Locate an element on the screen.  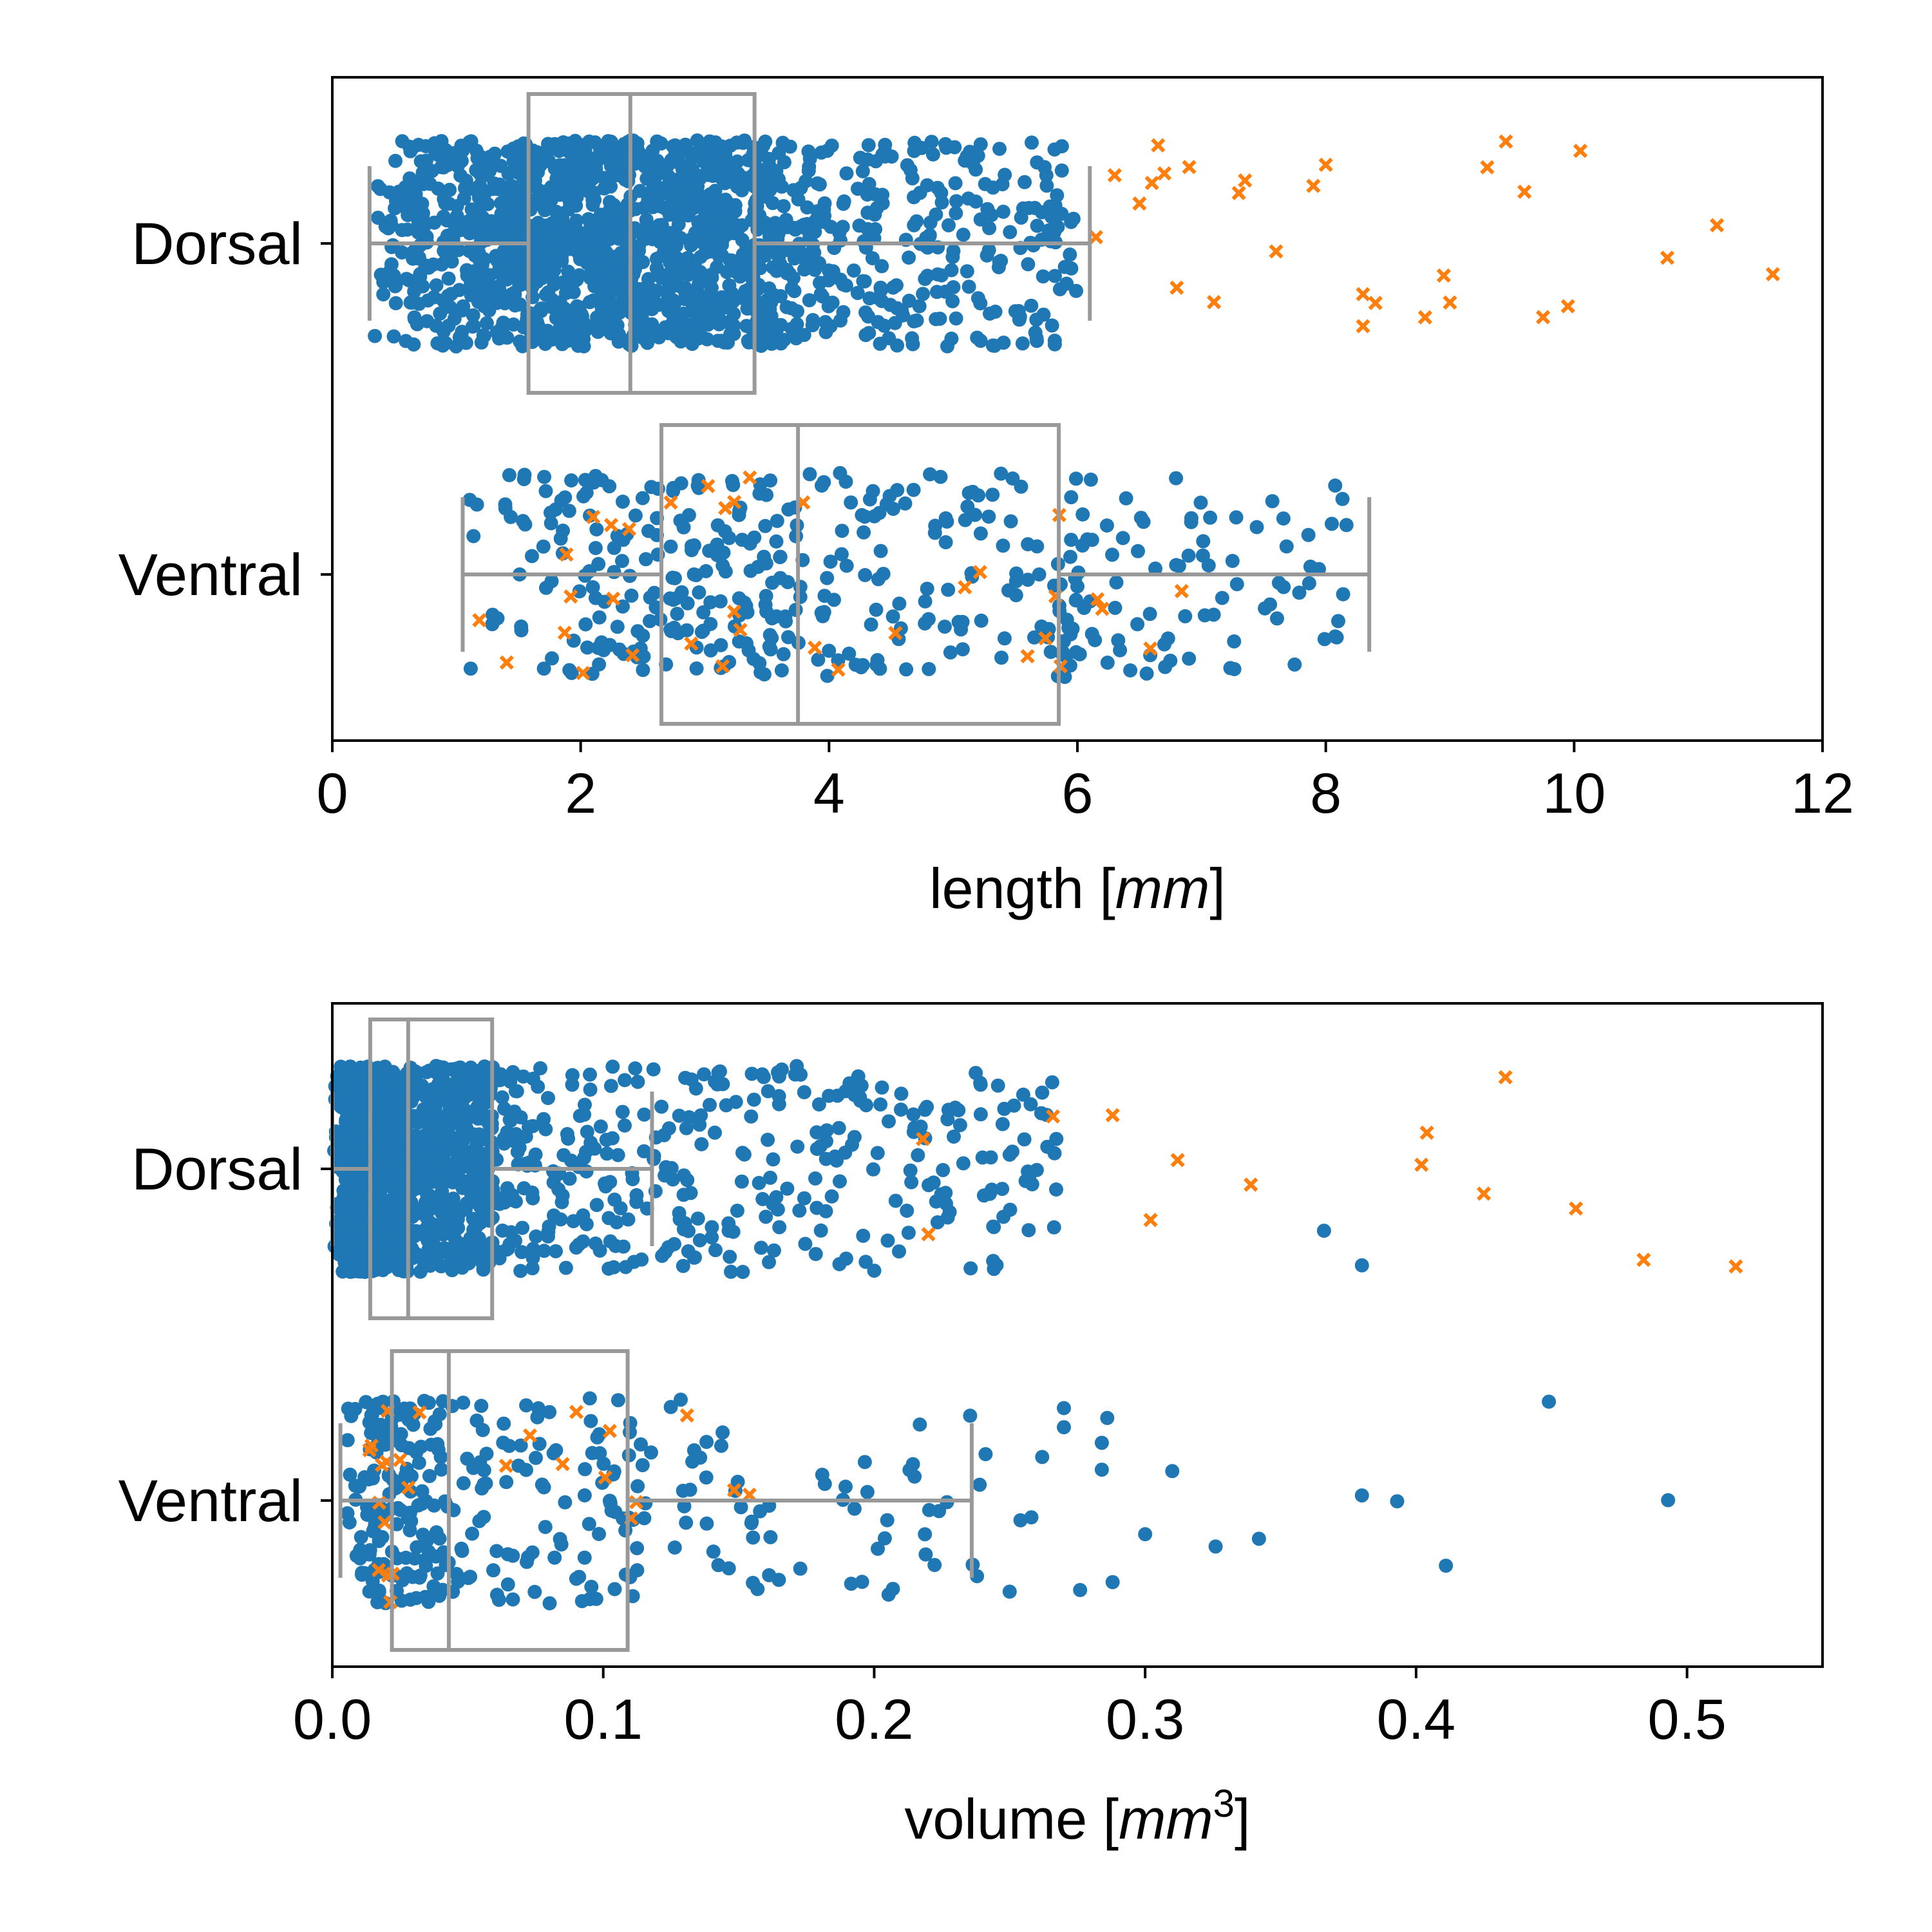
volume-box-layer is located at coordinates (652, 1335).